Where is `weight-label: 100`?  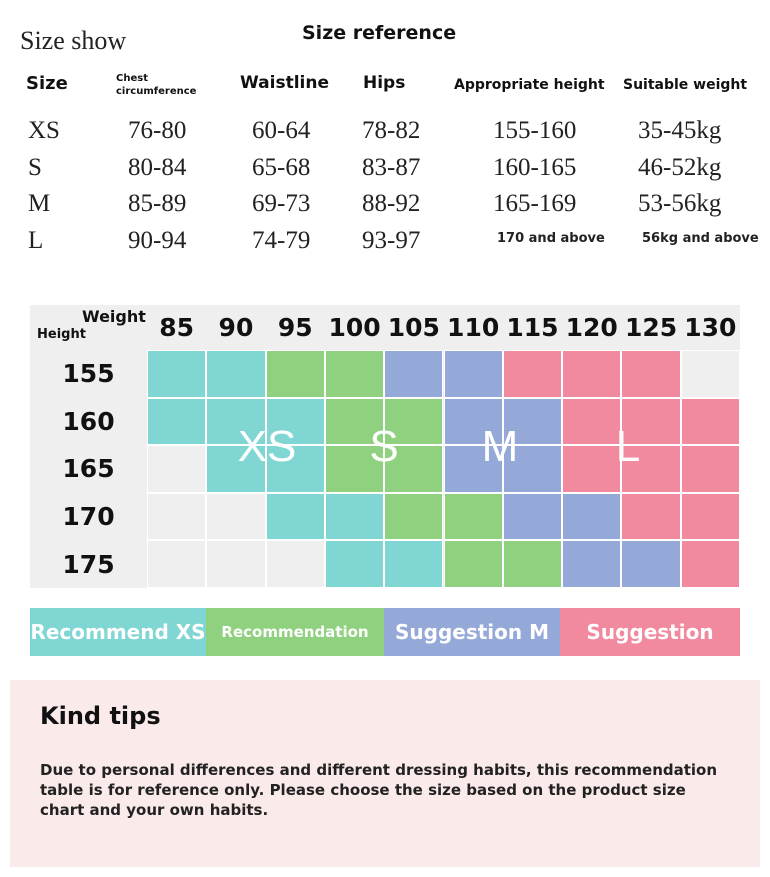 weight-label: 100 is located at coordinates (354, 327).